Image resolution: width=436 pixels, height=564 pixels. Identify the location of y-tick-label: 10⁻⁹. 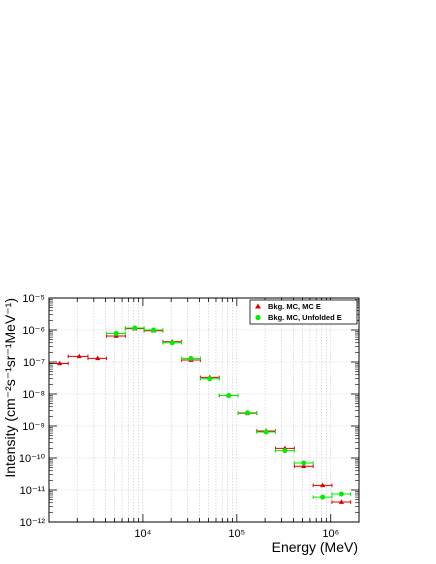
(33, 427).